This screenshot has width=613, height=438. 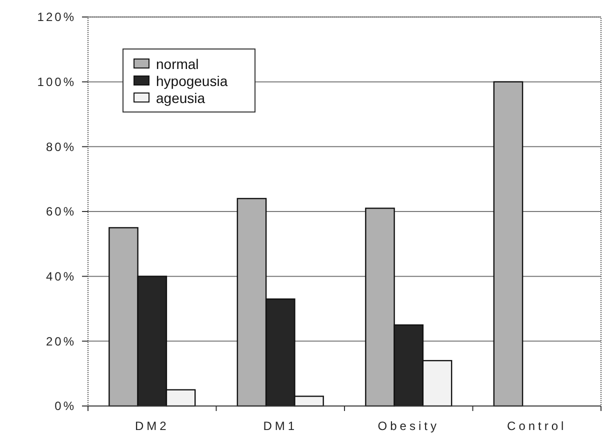 What do you see at coordinates (56, 17) in the screenshot?
I see `y-tick-label: 120%` at bounding box center [56, 17].